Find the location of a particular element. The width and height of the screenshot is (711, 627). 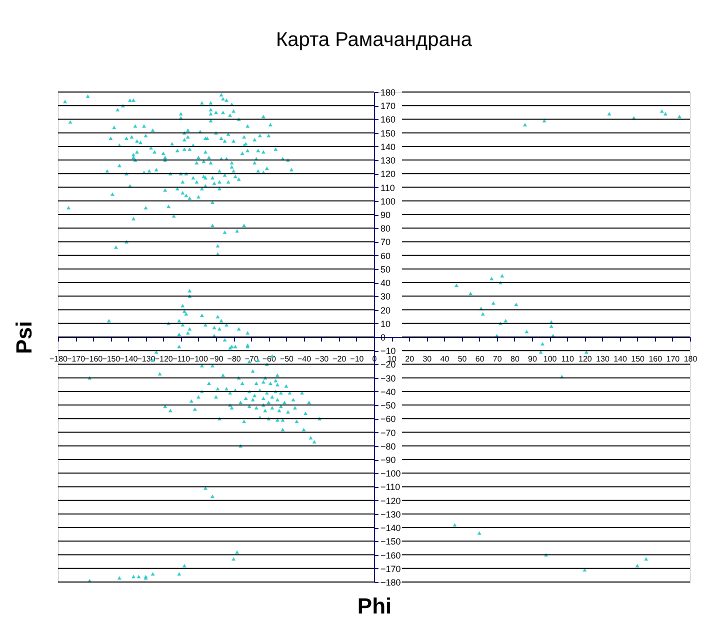

x-tick-label: −100 is located at coordinates (199, 359).